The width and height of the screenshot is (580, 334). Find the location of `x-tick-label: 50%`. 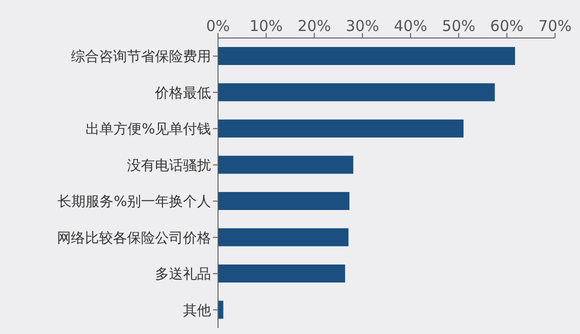

x-tick-label: 50% is located at coordinates (459, 26).